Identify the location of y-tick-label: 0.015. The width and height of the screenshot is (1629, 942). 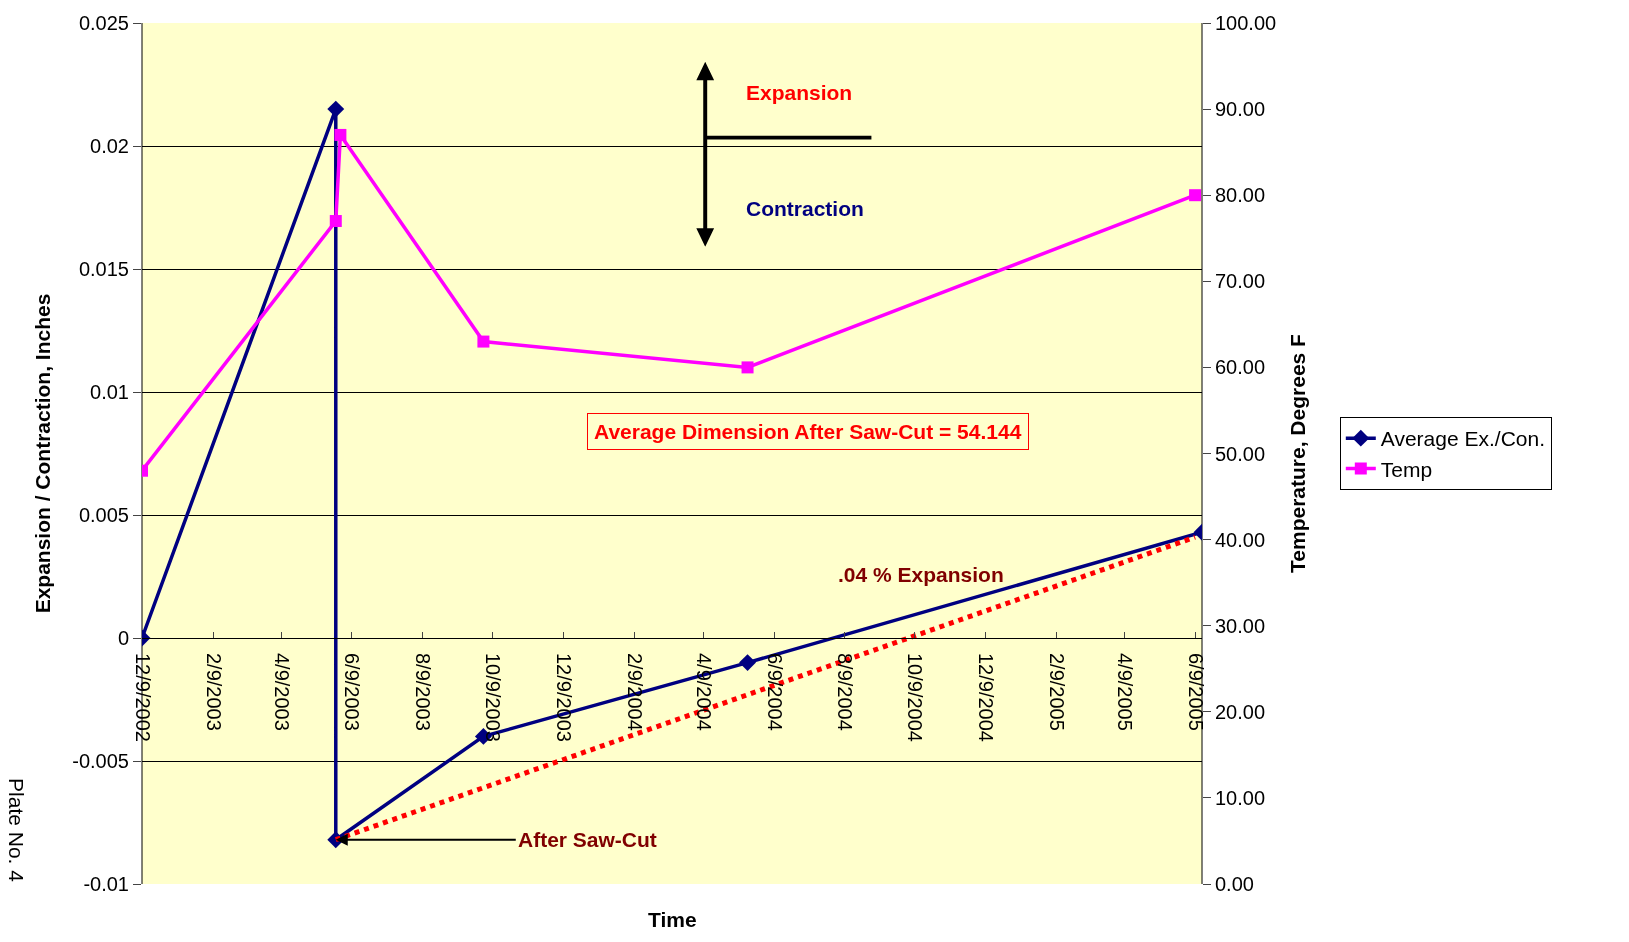
(103, 269).